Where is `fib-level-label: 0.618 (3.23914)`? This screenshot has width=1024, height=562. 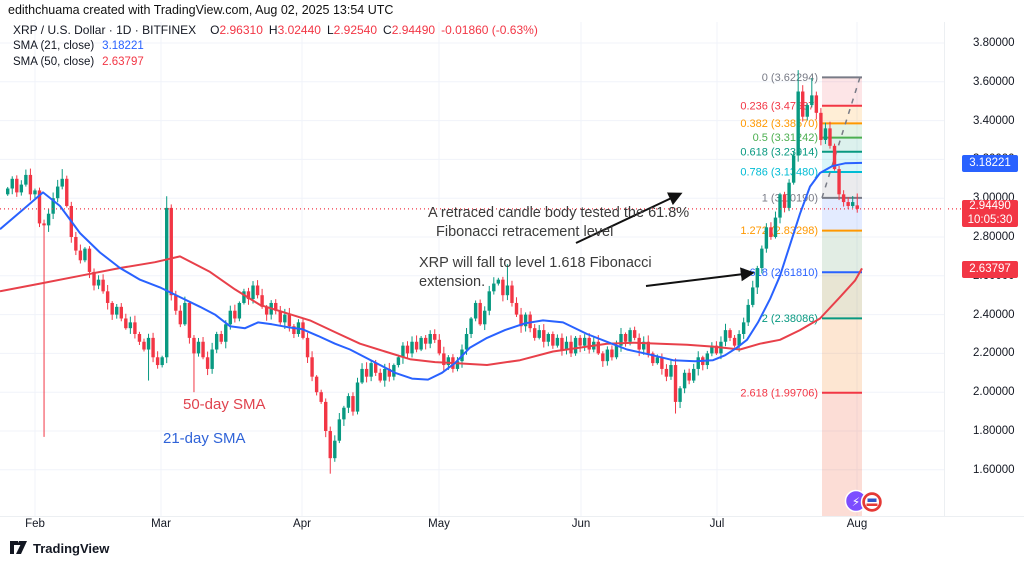
fib-level-label: 0.618 (3.23914) is located at coordinates (779, 152).